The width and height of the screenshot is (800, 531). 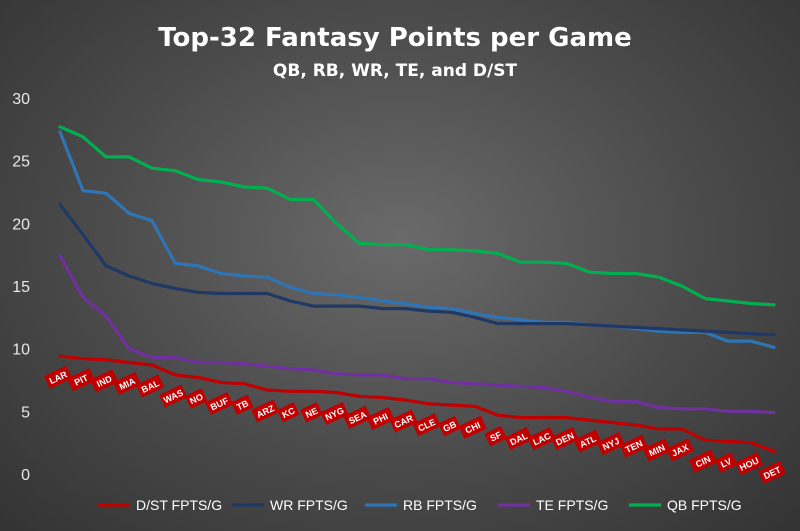 I want to click on data-label: GB, so click(x=449, y=426).